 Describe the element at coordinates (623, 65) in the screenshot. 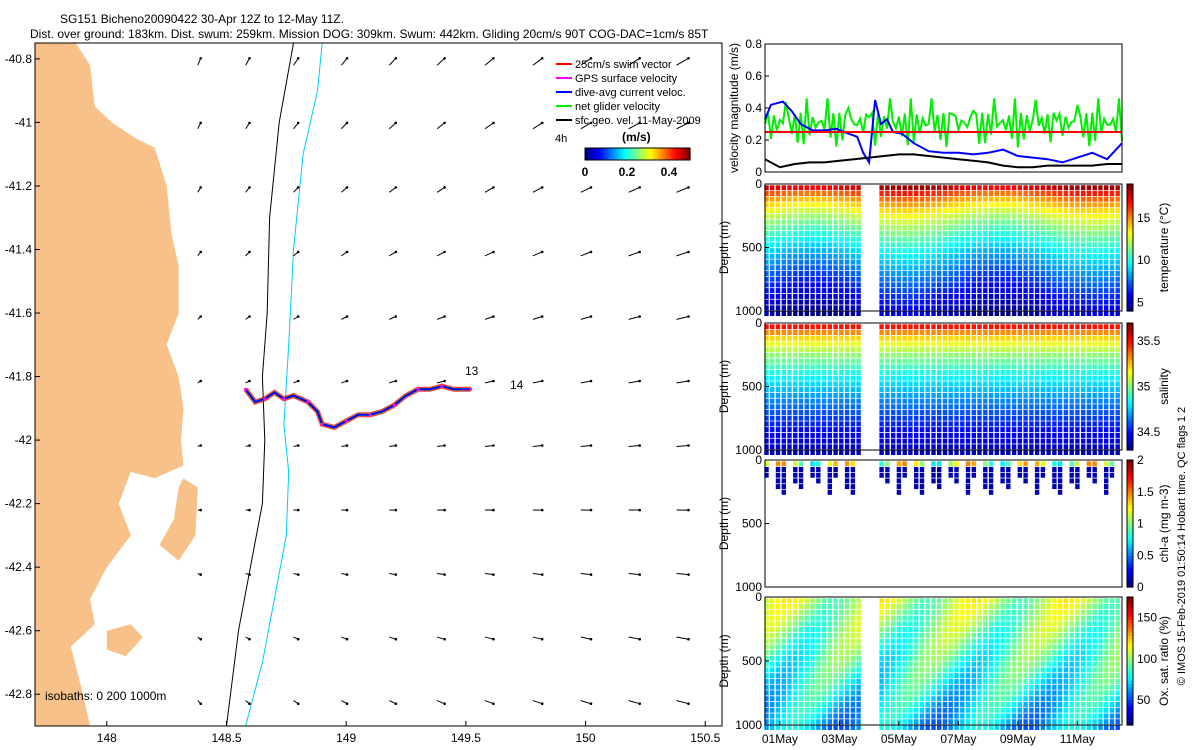

I see `legend-label: 25cm/s swim vector` at that location.